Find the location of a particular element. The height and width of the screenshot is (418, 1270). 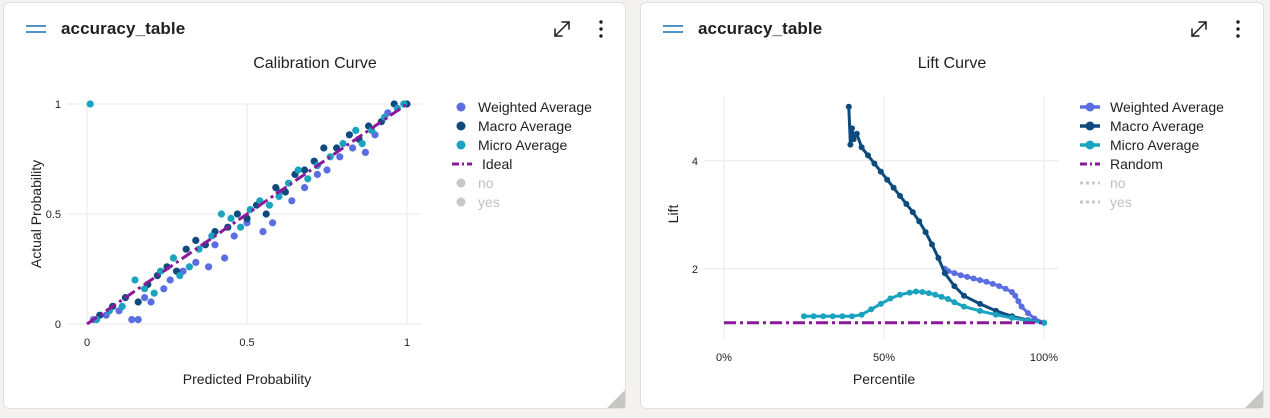

legend-label: Micro Average is located at coordinates (522, 145).